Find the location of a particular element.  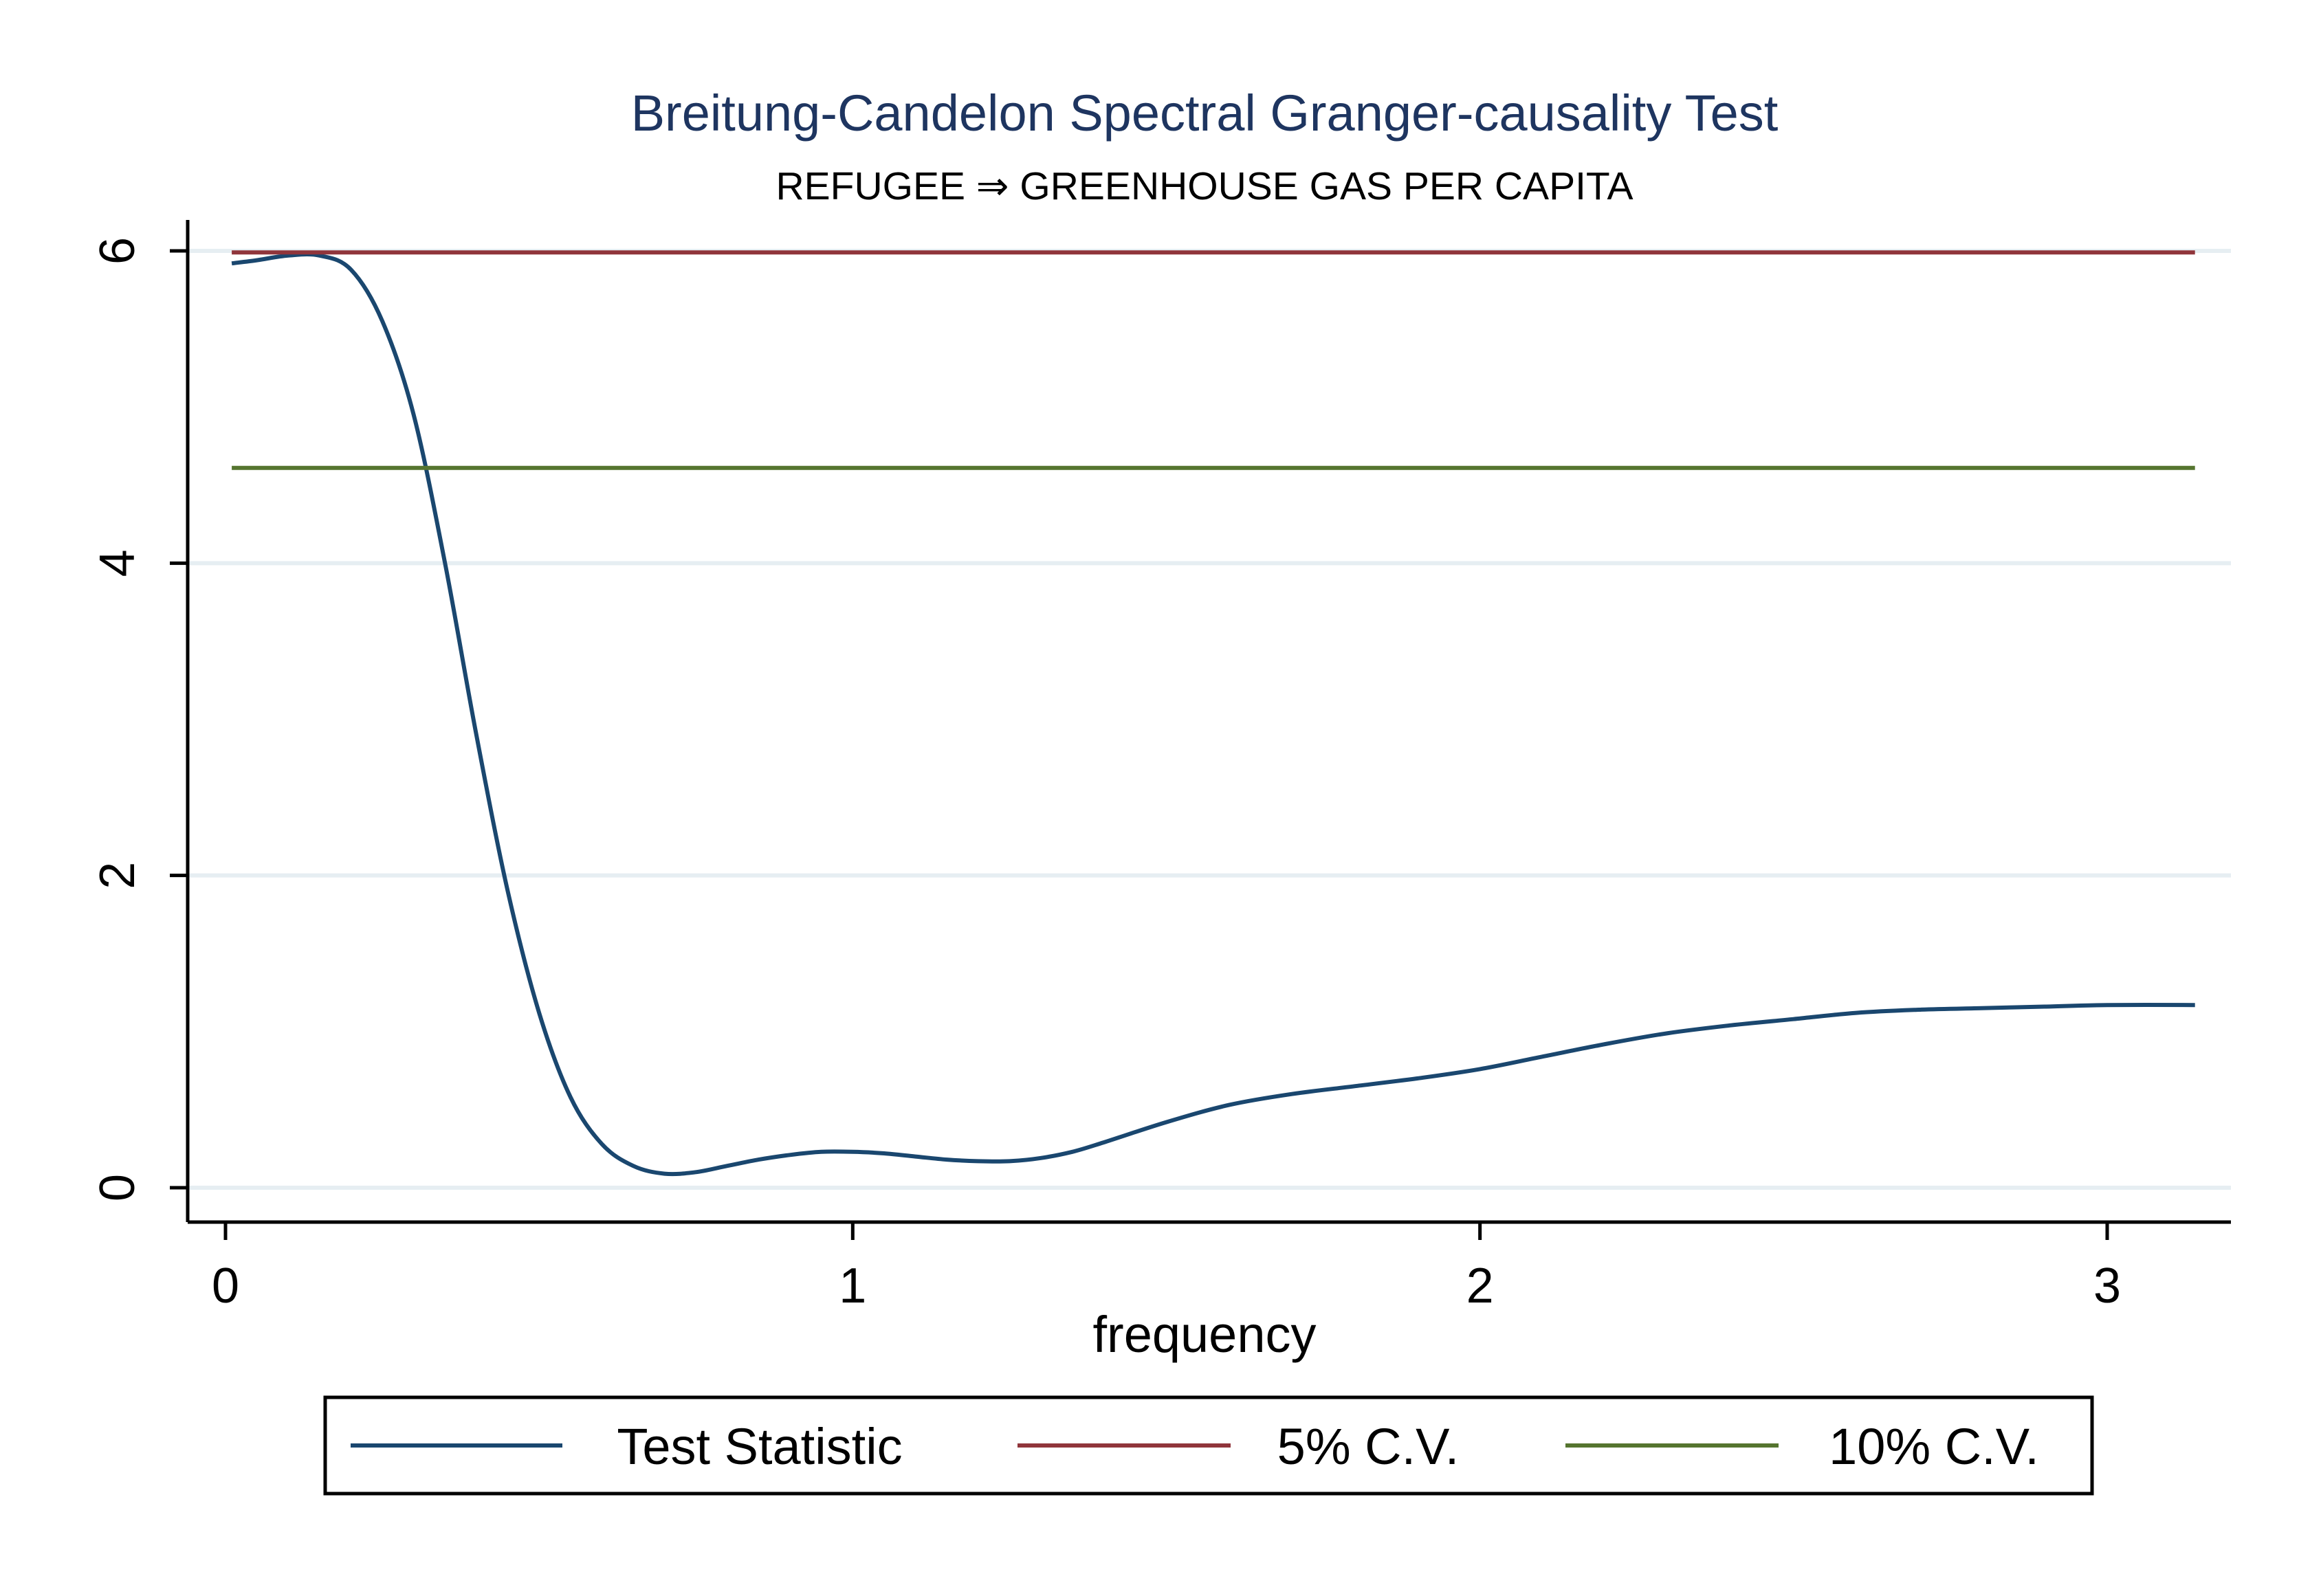

y-tick-label: 2 is located at coordinates (117, 875).